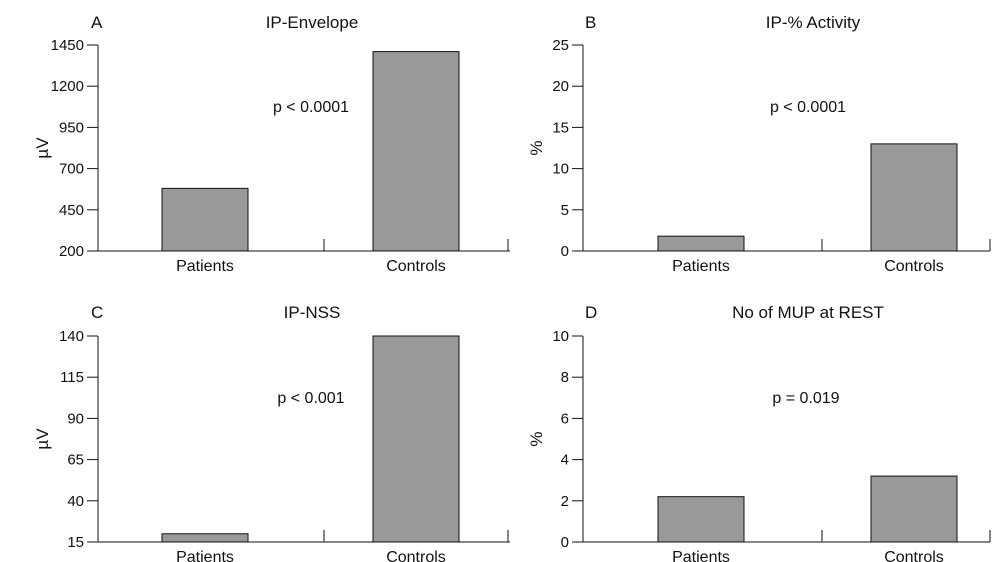 This screenshot has width=998, height=562. I want to click on y-tick-label: 115, so click(72, 377).